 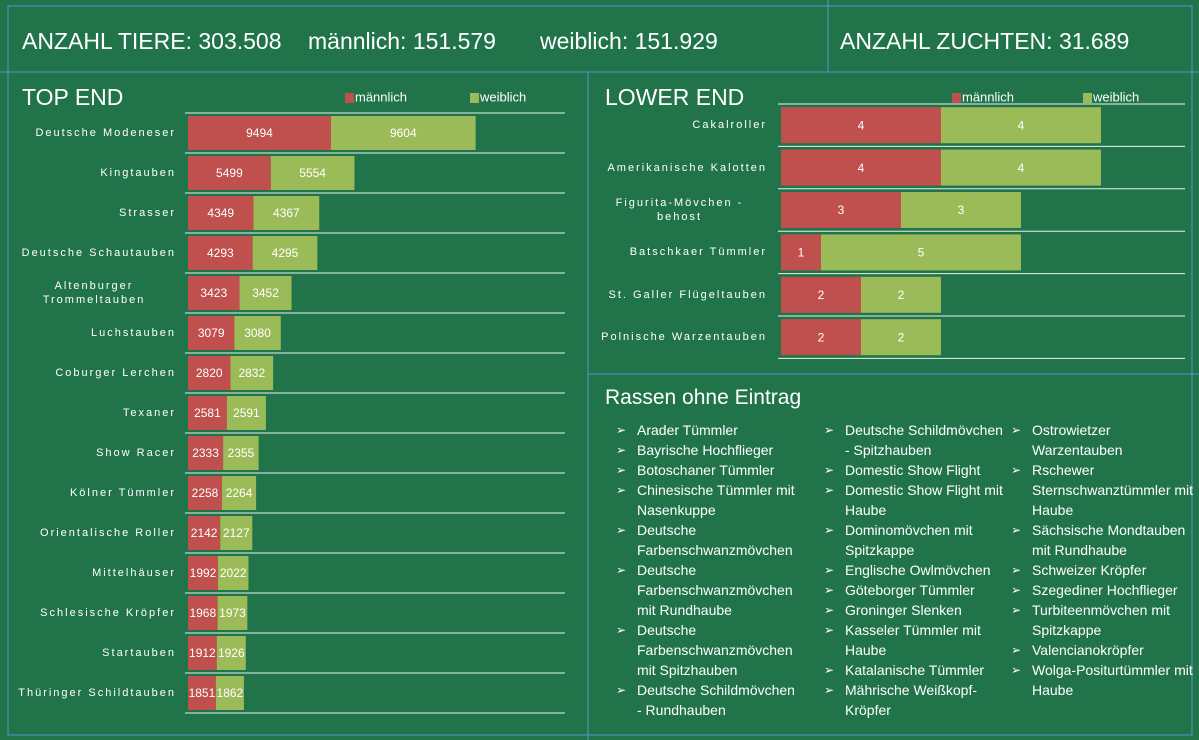 What do you see at coordinates (913, 540) in the screenshot?
I see `breed-item: Dominomövchen mit Spitzkappe` at bounding box center [913, 540].